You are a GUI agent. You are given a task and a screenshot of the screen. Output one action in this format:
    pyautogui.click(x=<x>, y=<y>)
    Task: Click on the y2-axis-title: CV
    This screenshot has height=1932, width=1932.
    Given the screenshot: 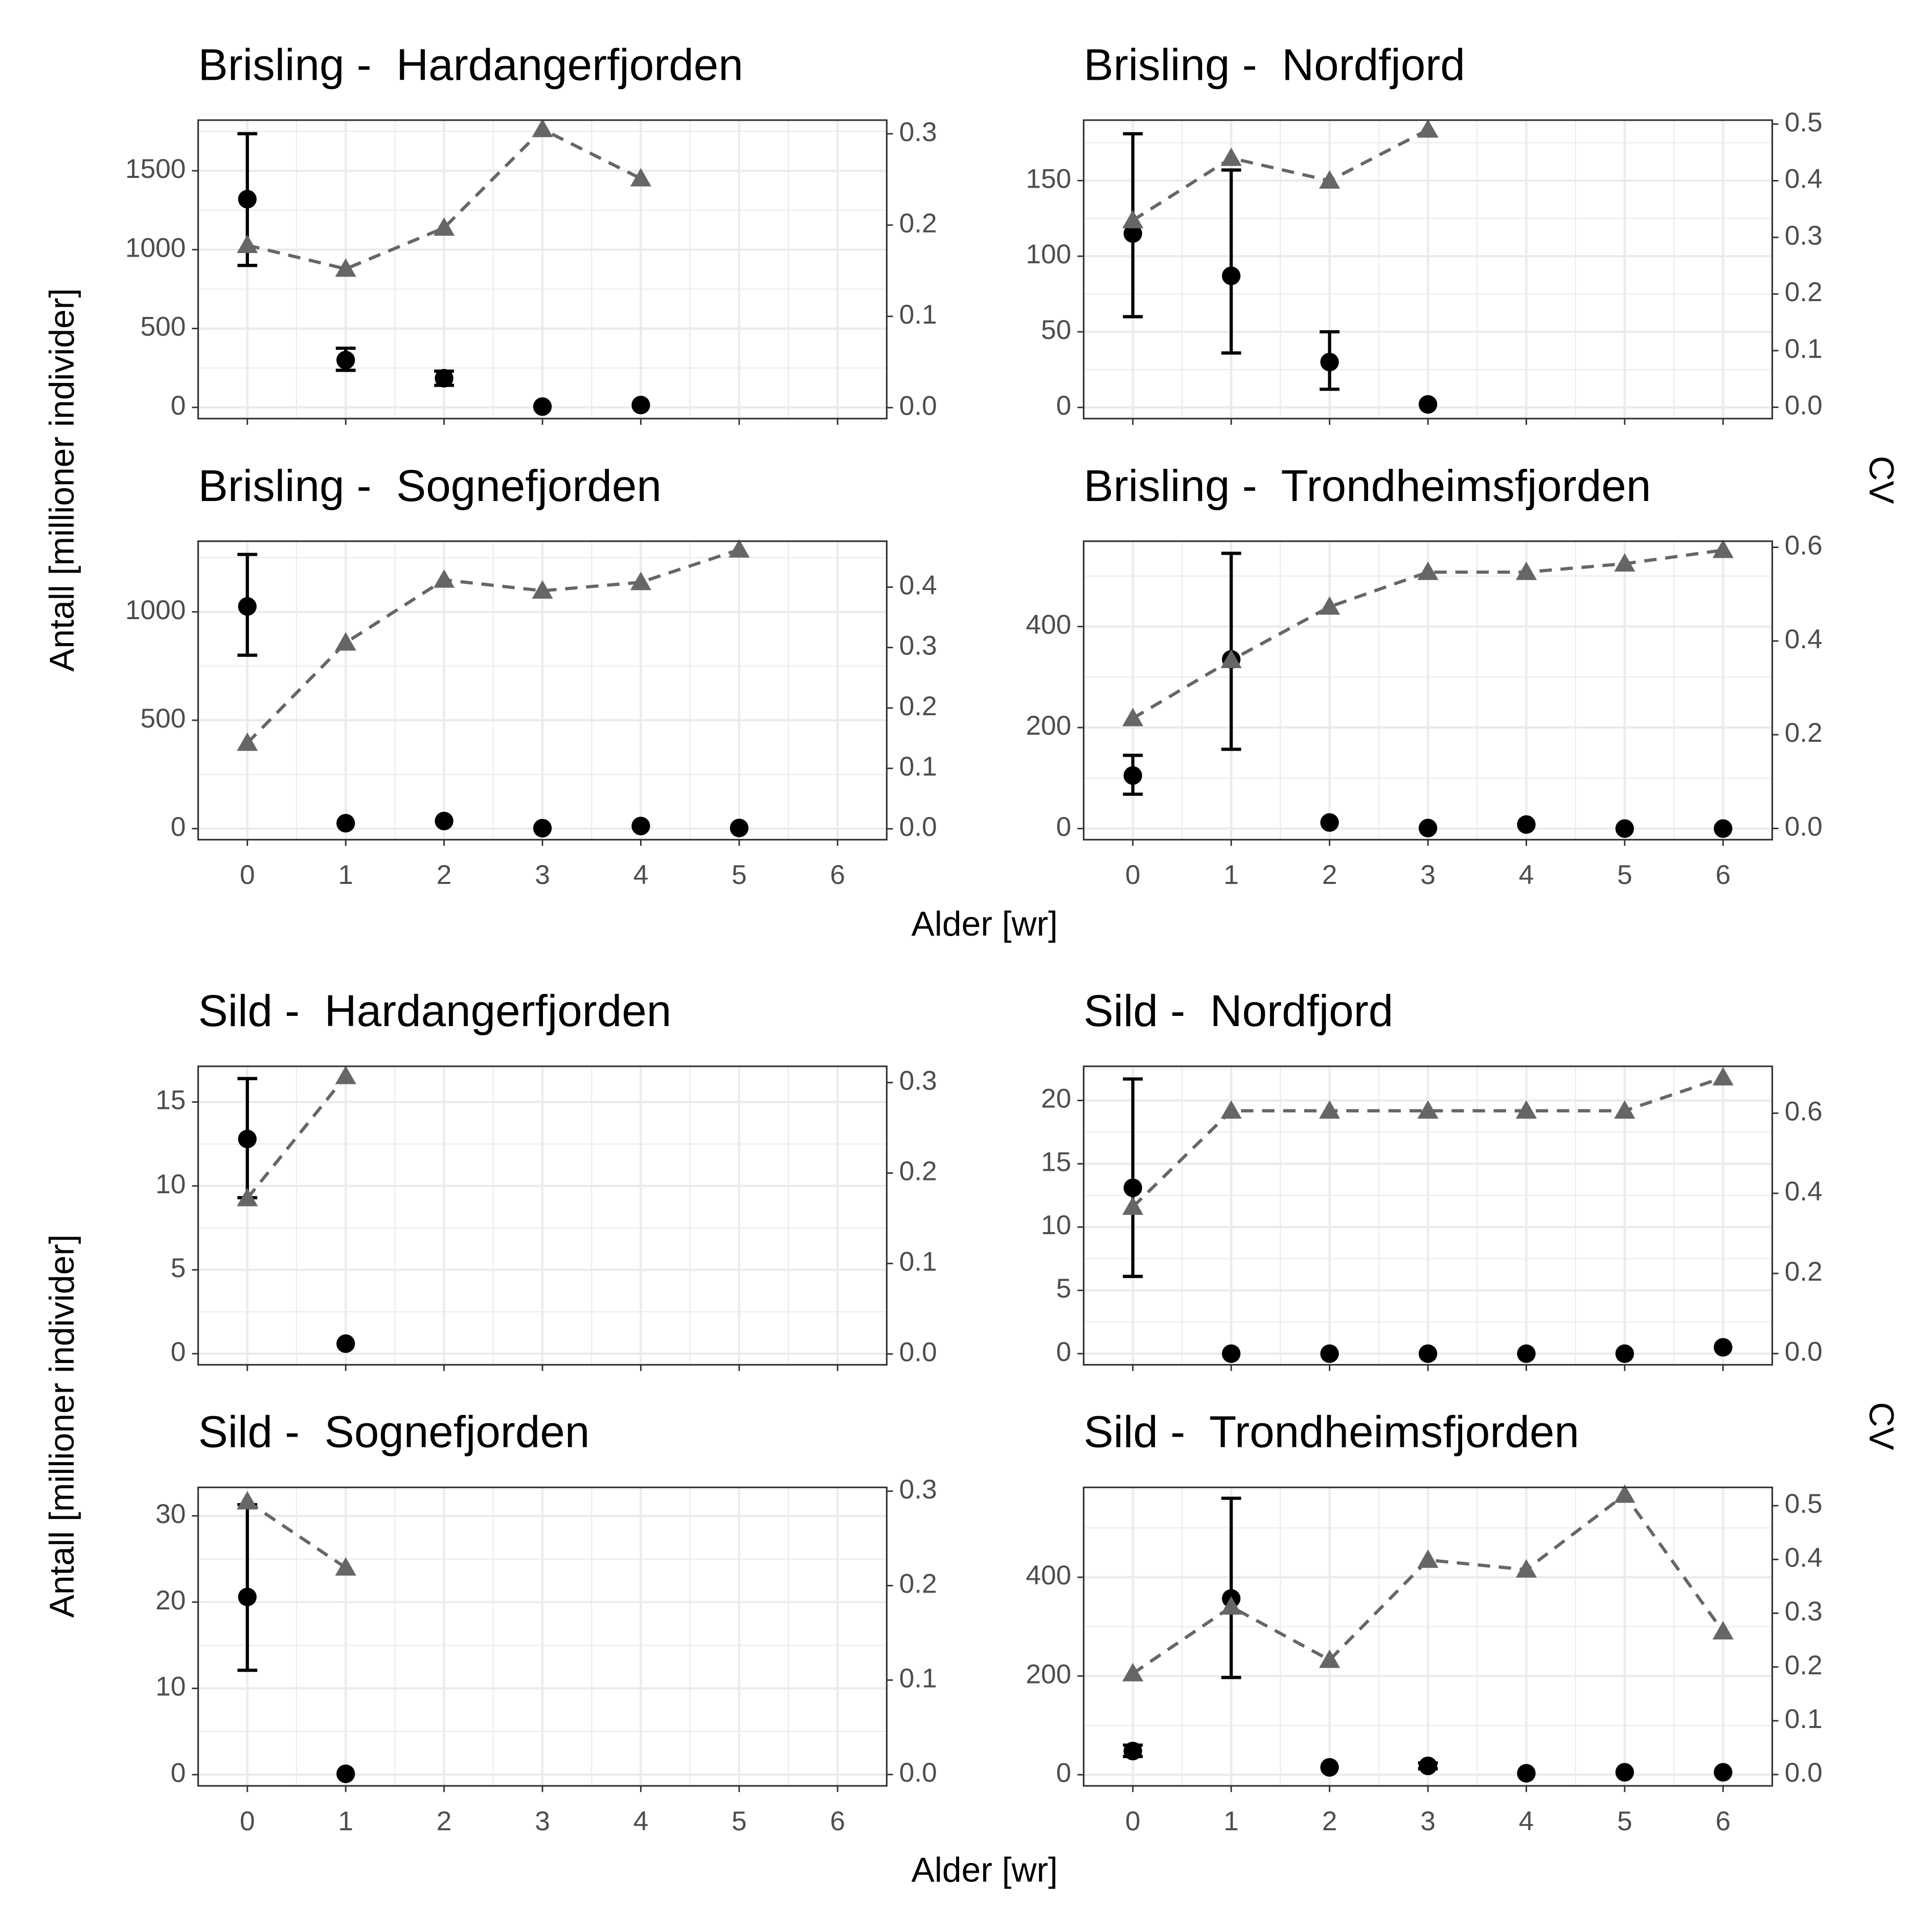 What is the action you would take?
    pyautogui.click(x=1881, y=480)
    